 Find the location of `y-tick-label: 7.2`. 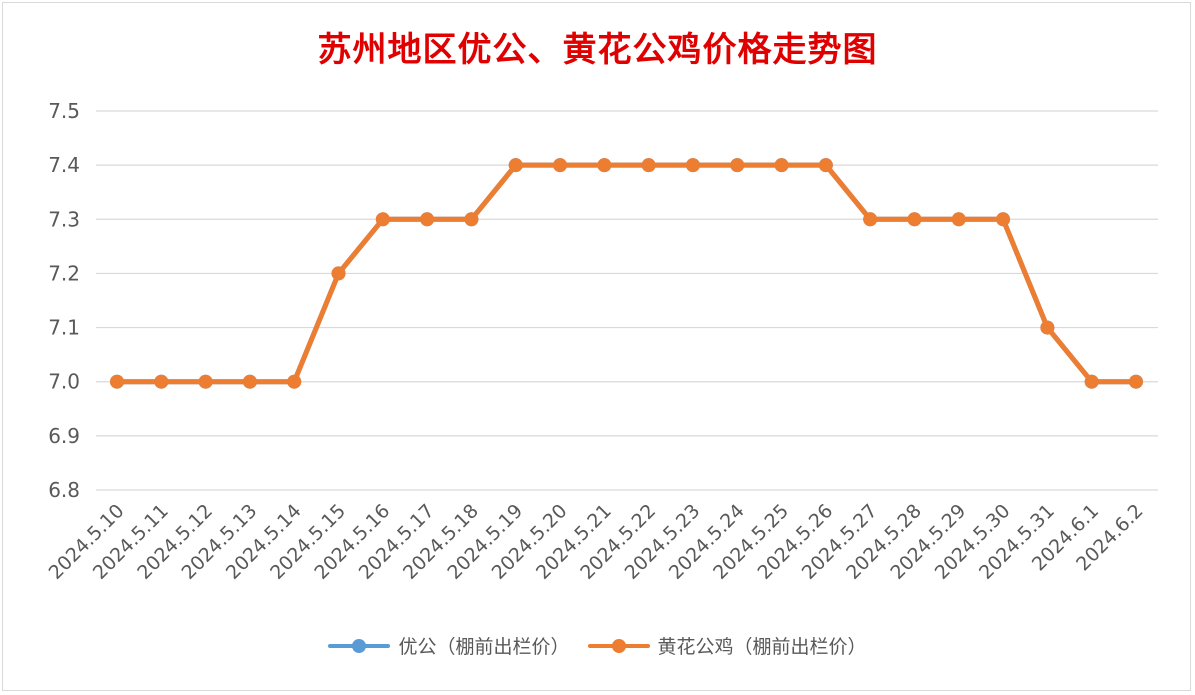

y-tick-label: 7.2 is located at coordinates (64, 273).